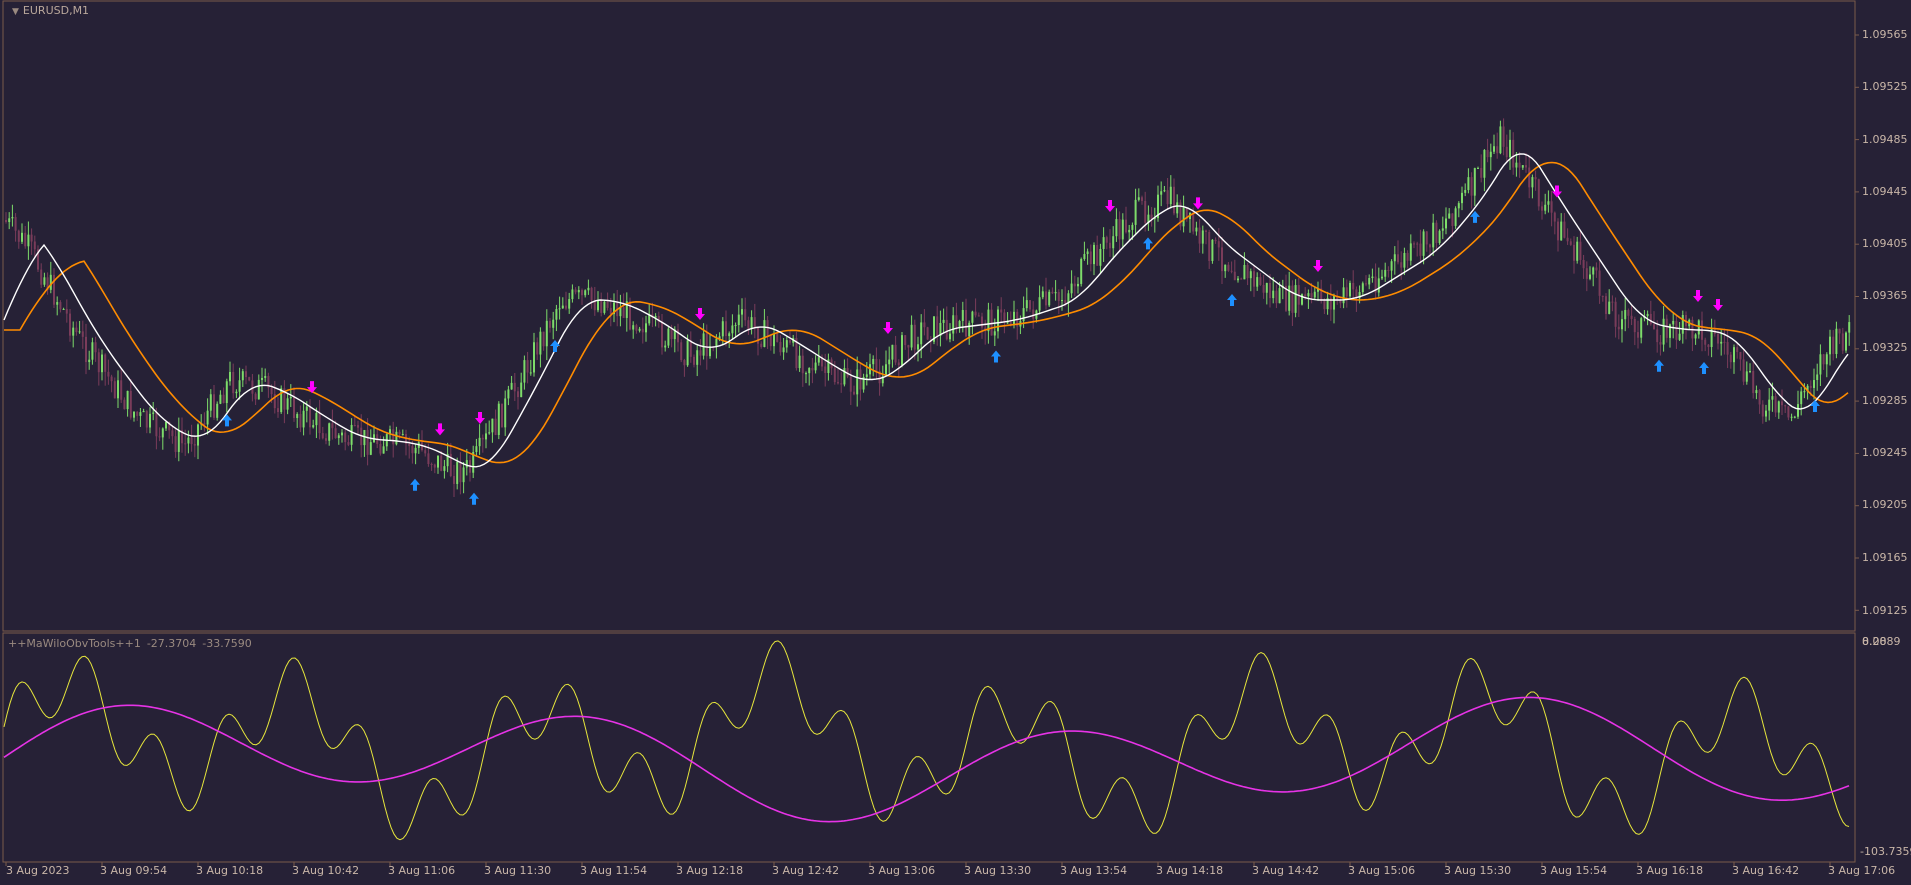 This screenshot has width=1911, height=885. I want to click on collapse-triangle-icon: ▼, so click(15, 12).